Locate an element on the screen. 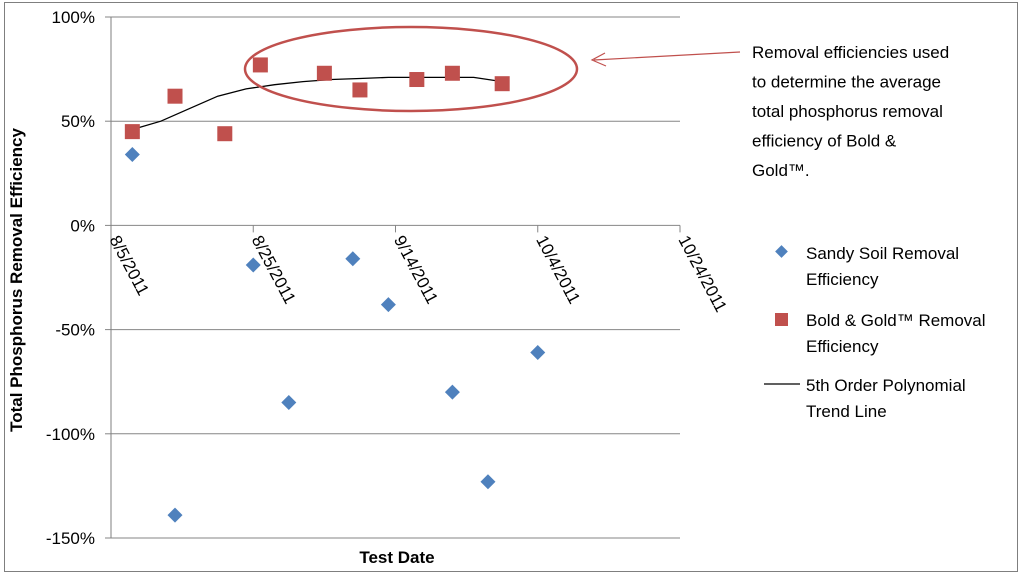 This screenshot has height=576, width=1024. y-tick-label: -100% is located at coordinates (70, 434).